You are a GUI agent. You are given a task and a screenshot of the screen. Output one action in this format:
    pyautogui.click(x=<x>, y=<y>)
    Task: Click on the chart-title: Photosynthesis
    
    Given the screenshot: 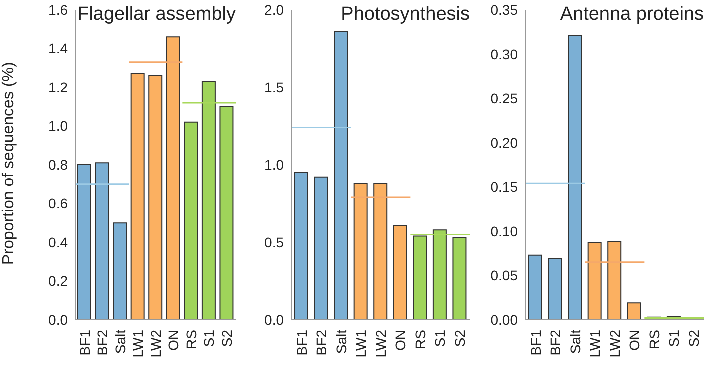 What is the action you would take?
    pyautogui.click(x=405, y=15)
    